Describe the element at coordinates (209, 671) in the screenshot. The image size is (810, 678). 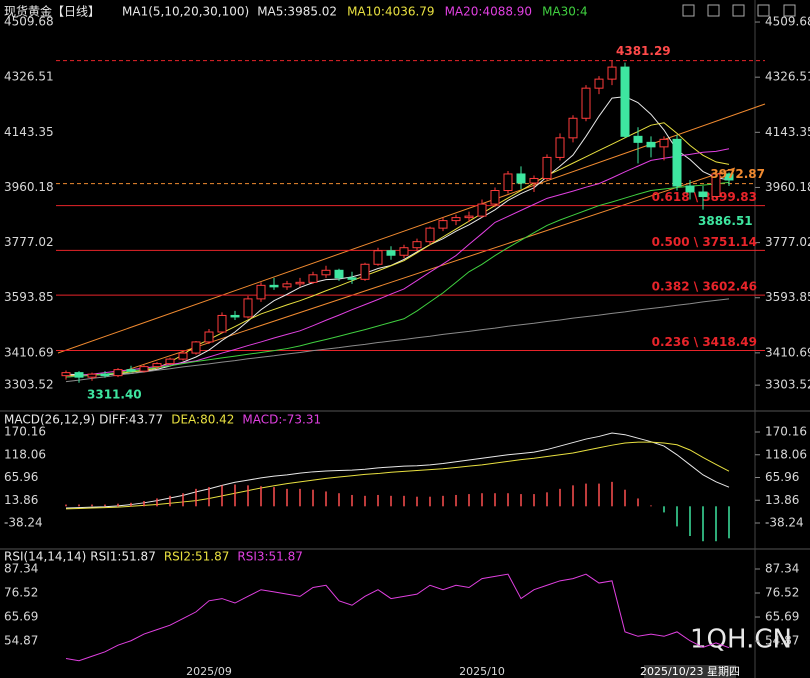
I see `x-tick-label: 2025/09` at that location.